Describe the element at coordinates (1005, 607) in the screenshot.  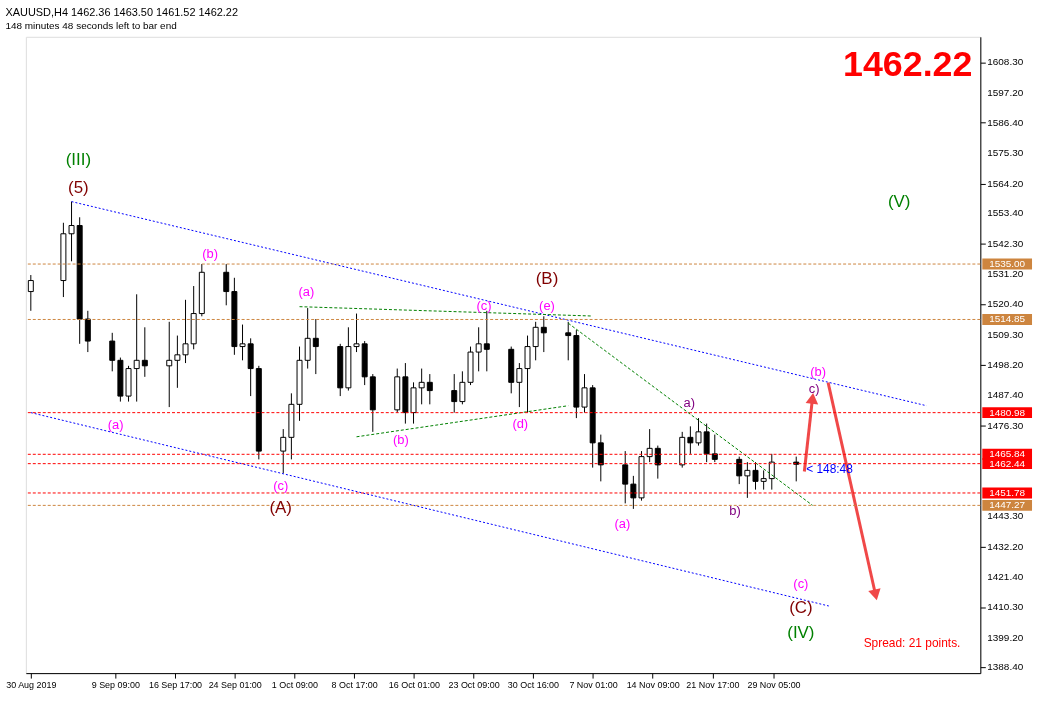
I see `y-tick-label: 1410.30` at that location.